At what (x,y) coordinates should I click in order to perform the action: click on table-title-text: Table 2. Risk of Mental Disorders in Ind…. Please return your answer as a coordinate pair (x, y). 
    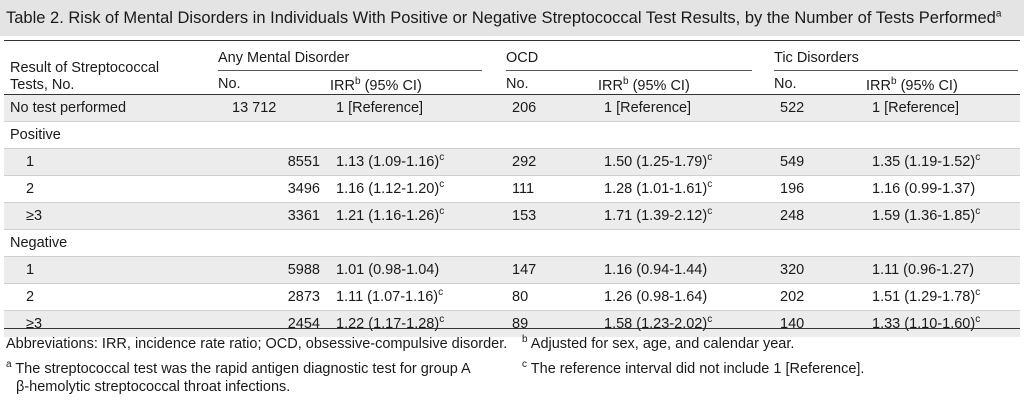
    Looking at the image, I should click on (501, 18).